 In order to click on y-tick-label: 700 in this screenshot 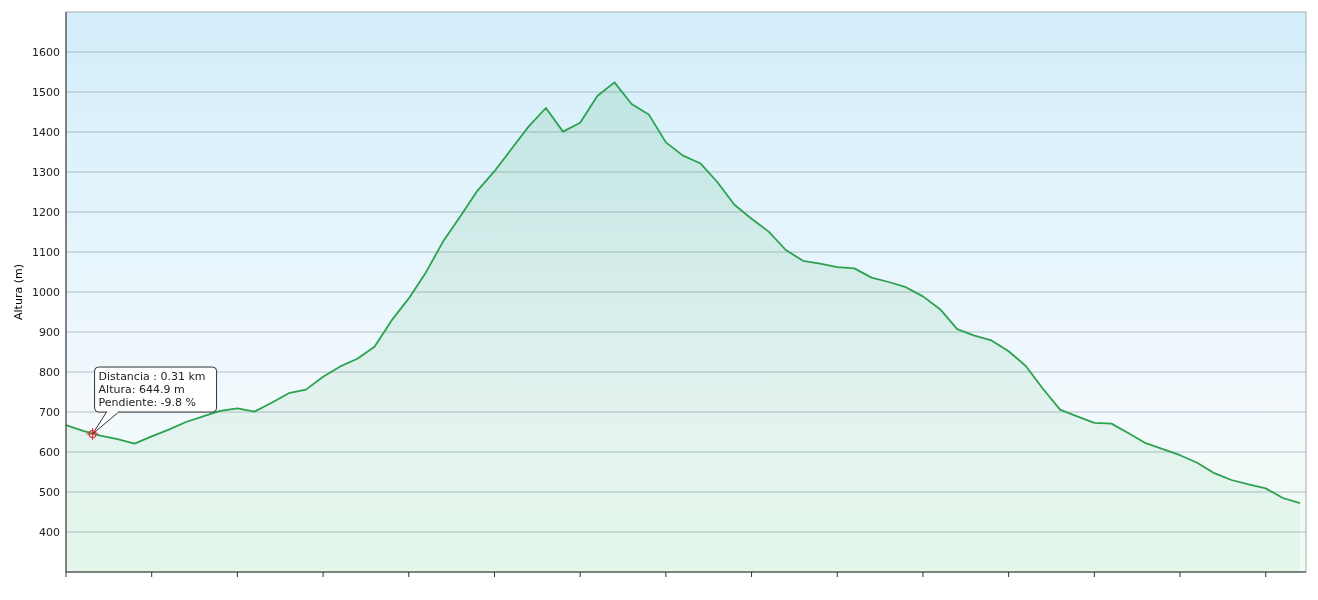, I will do `click(49, 412)`.